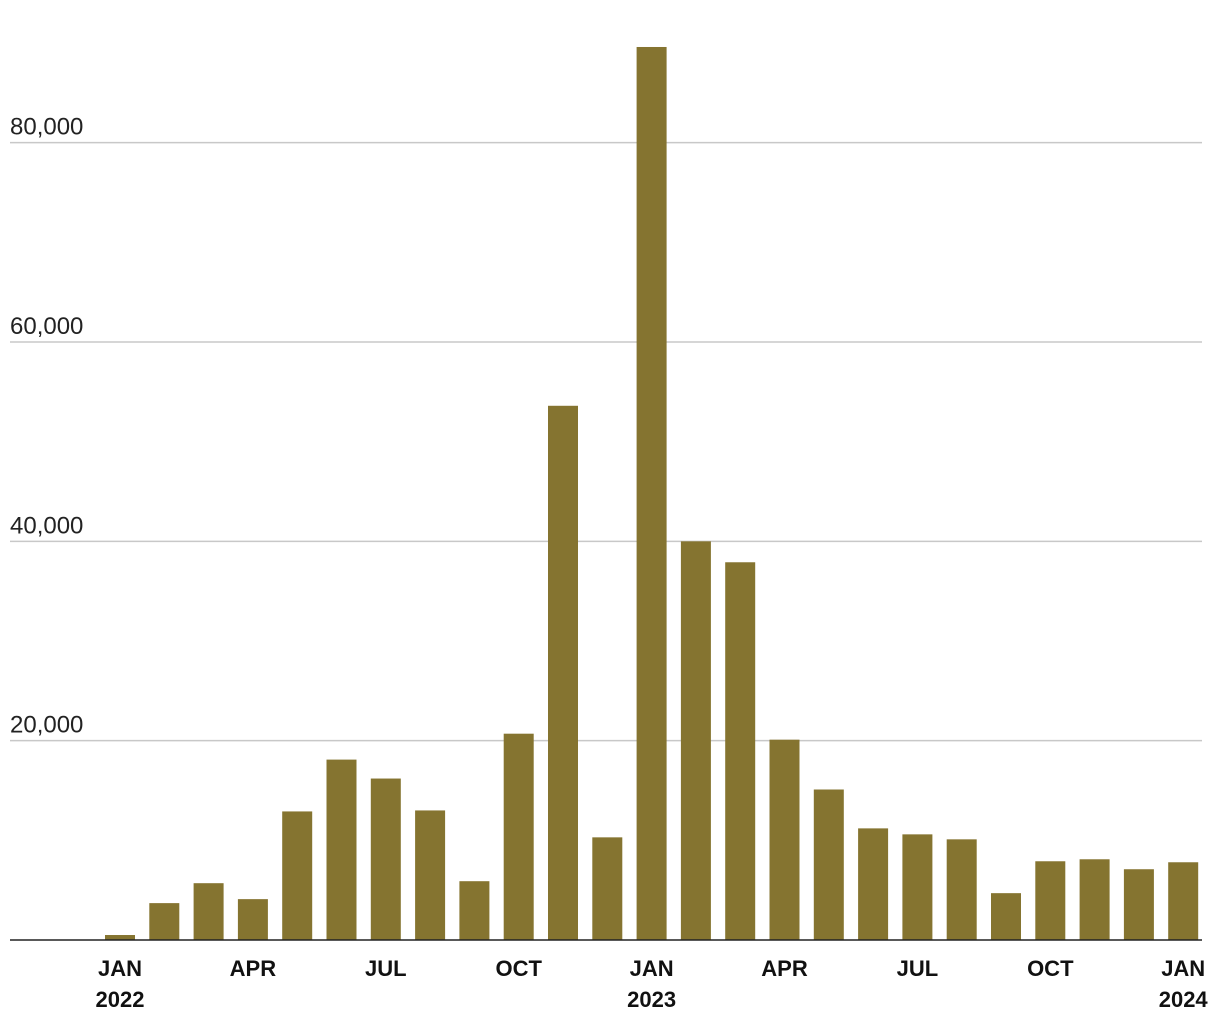 The image size is (1220, 1020). What do you see at coordinates (46, 725) in the screenshot?
I see `y-tick-label: 20,000` at bounding box center [46, 725].